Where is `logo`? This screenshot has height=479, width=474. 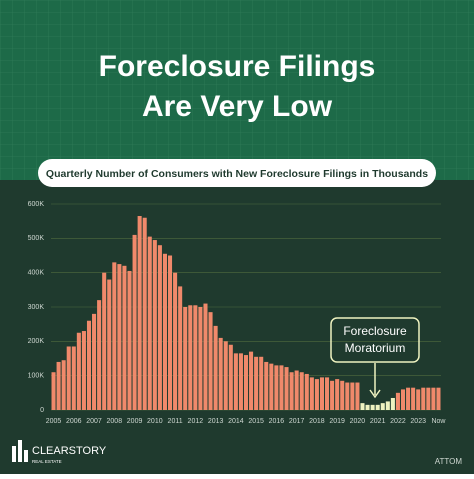
logo is located at coordinates (20, 451).